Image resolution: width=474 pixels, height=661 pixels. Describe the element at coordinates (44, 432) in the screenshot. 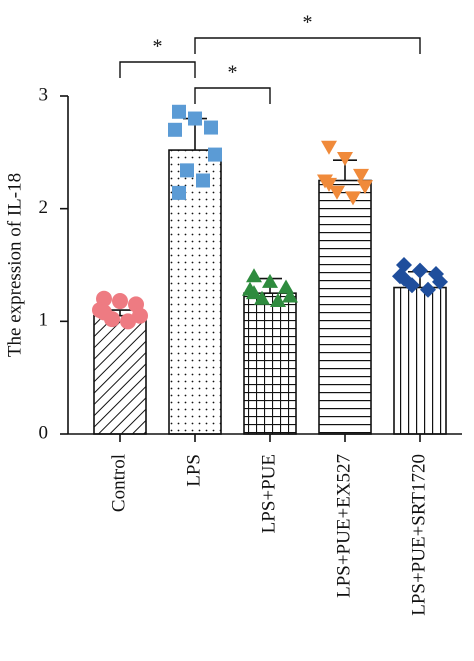

I see `y-tick-label: 0` at that location.